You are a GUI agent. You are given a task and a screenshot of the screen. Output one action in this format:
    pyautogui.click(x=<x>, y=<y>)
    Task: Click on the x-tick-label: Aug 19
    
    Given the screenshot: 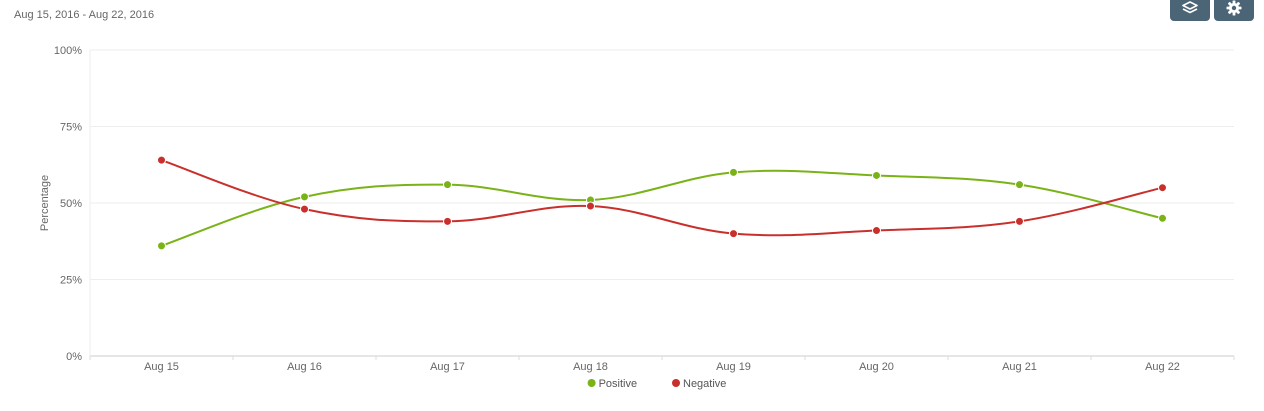 What is the action you would take?
    pyautogui.click(x=733, y=367)
    